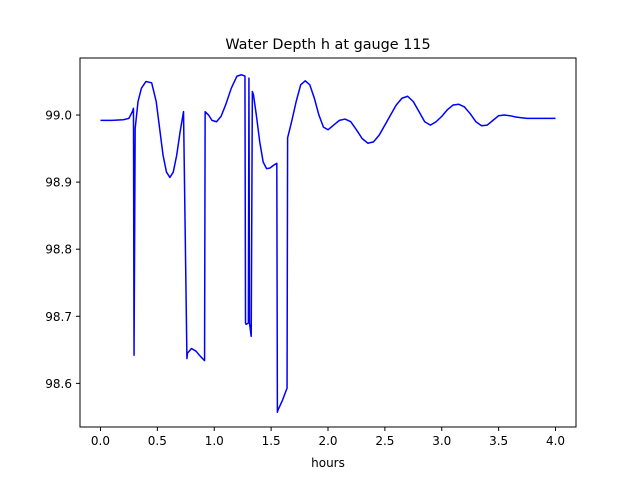 This screenshot has height=480, width=640. Describe the element at coordinates (58, 250) in the screenshot. I see `y-tick-label: 98.8` at that location.